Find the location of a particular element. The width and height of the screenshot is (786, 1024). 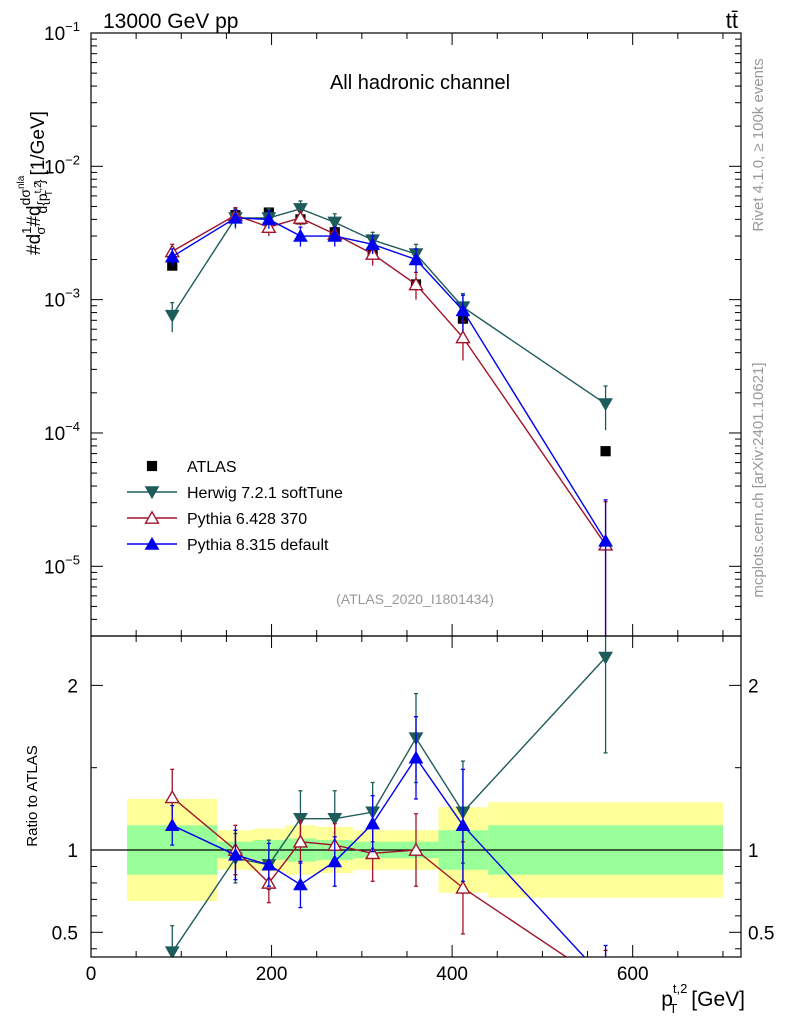

svg-text: #d1σ#ddσnlad{pt,2T}[1/GeV] is located at coordinates (35, 183).